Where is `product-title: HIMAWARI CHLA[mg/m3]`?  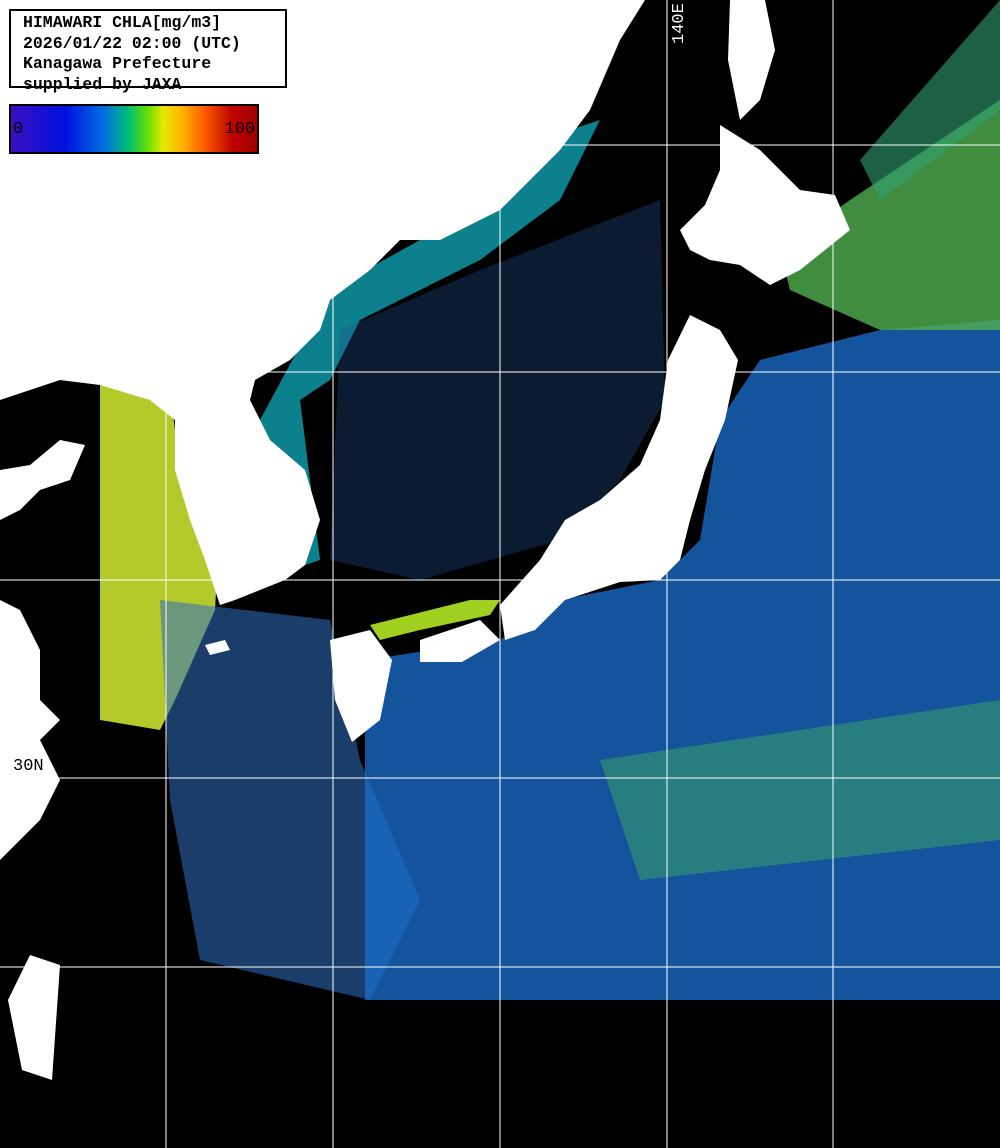 product-title: HIMAWARI CHLA[mg/m3] is located at coordinates (122, 22).